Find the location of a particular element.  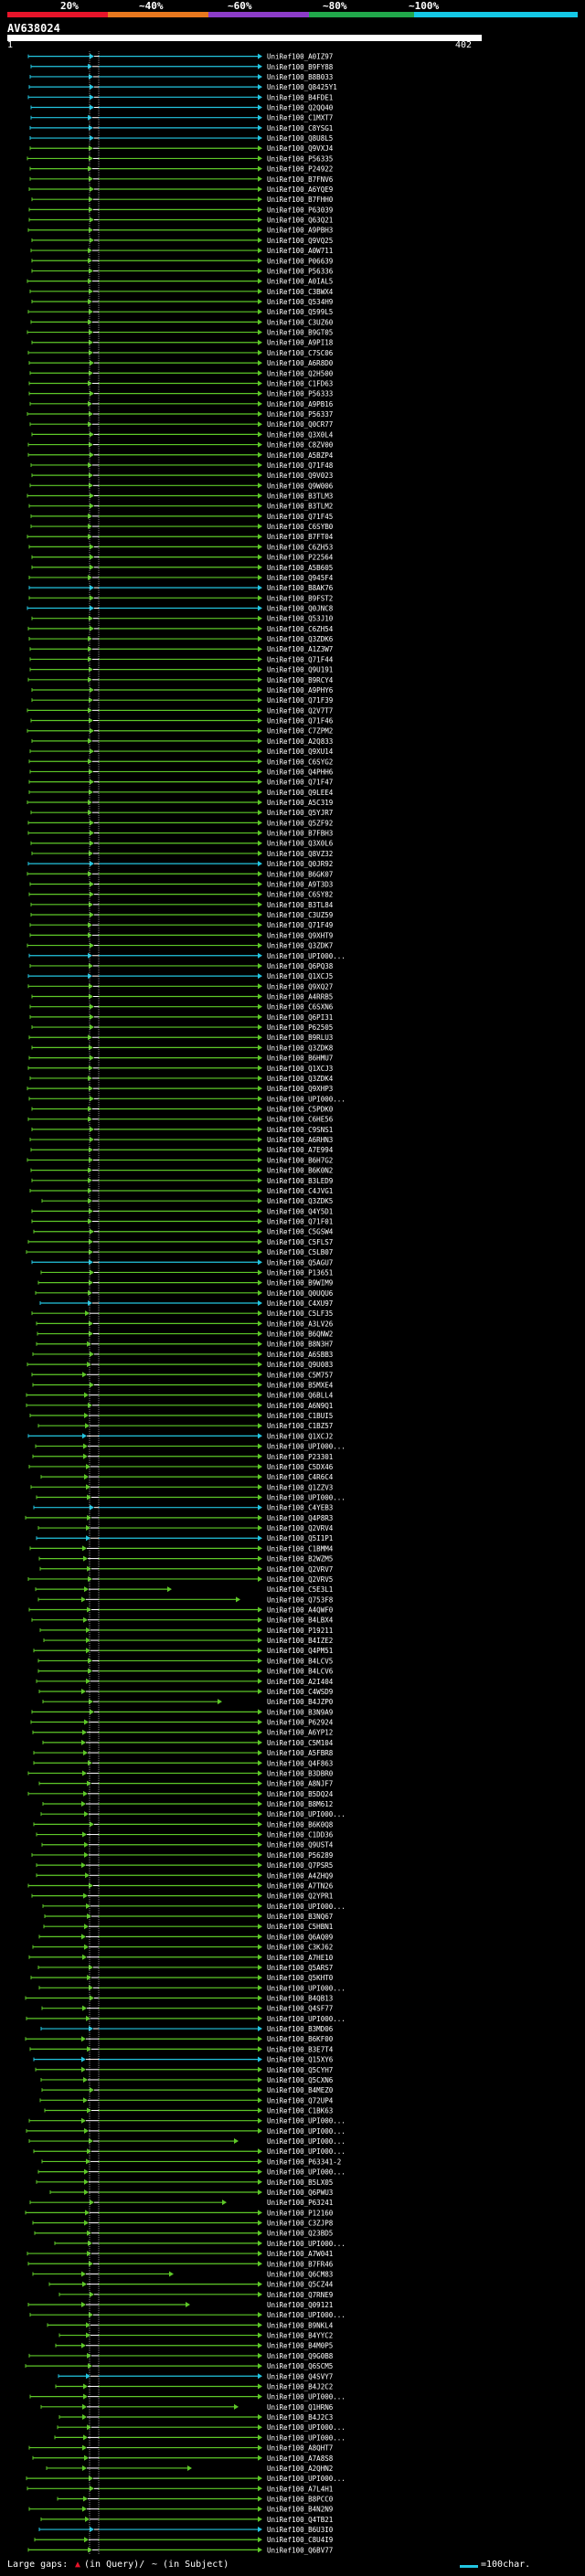

hit-label: UniRef100_B6KF00 is located at coordinates (300, 2039).